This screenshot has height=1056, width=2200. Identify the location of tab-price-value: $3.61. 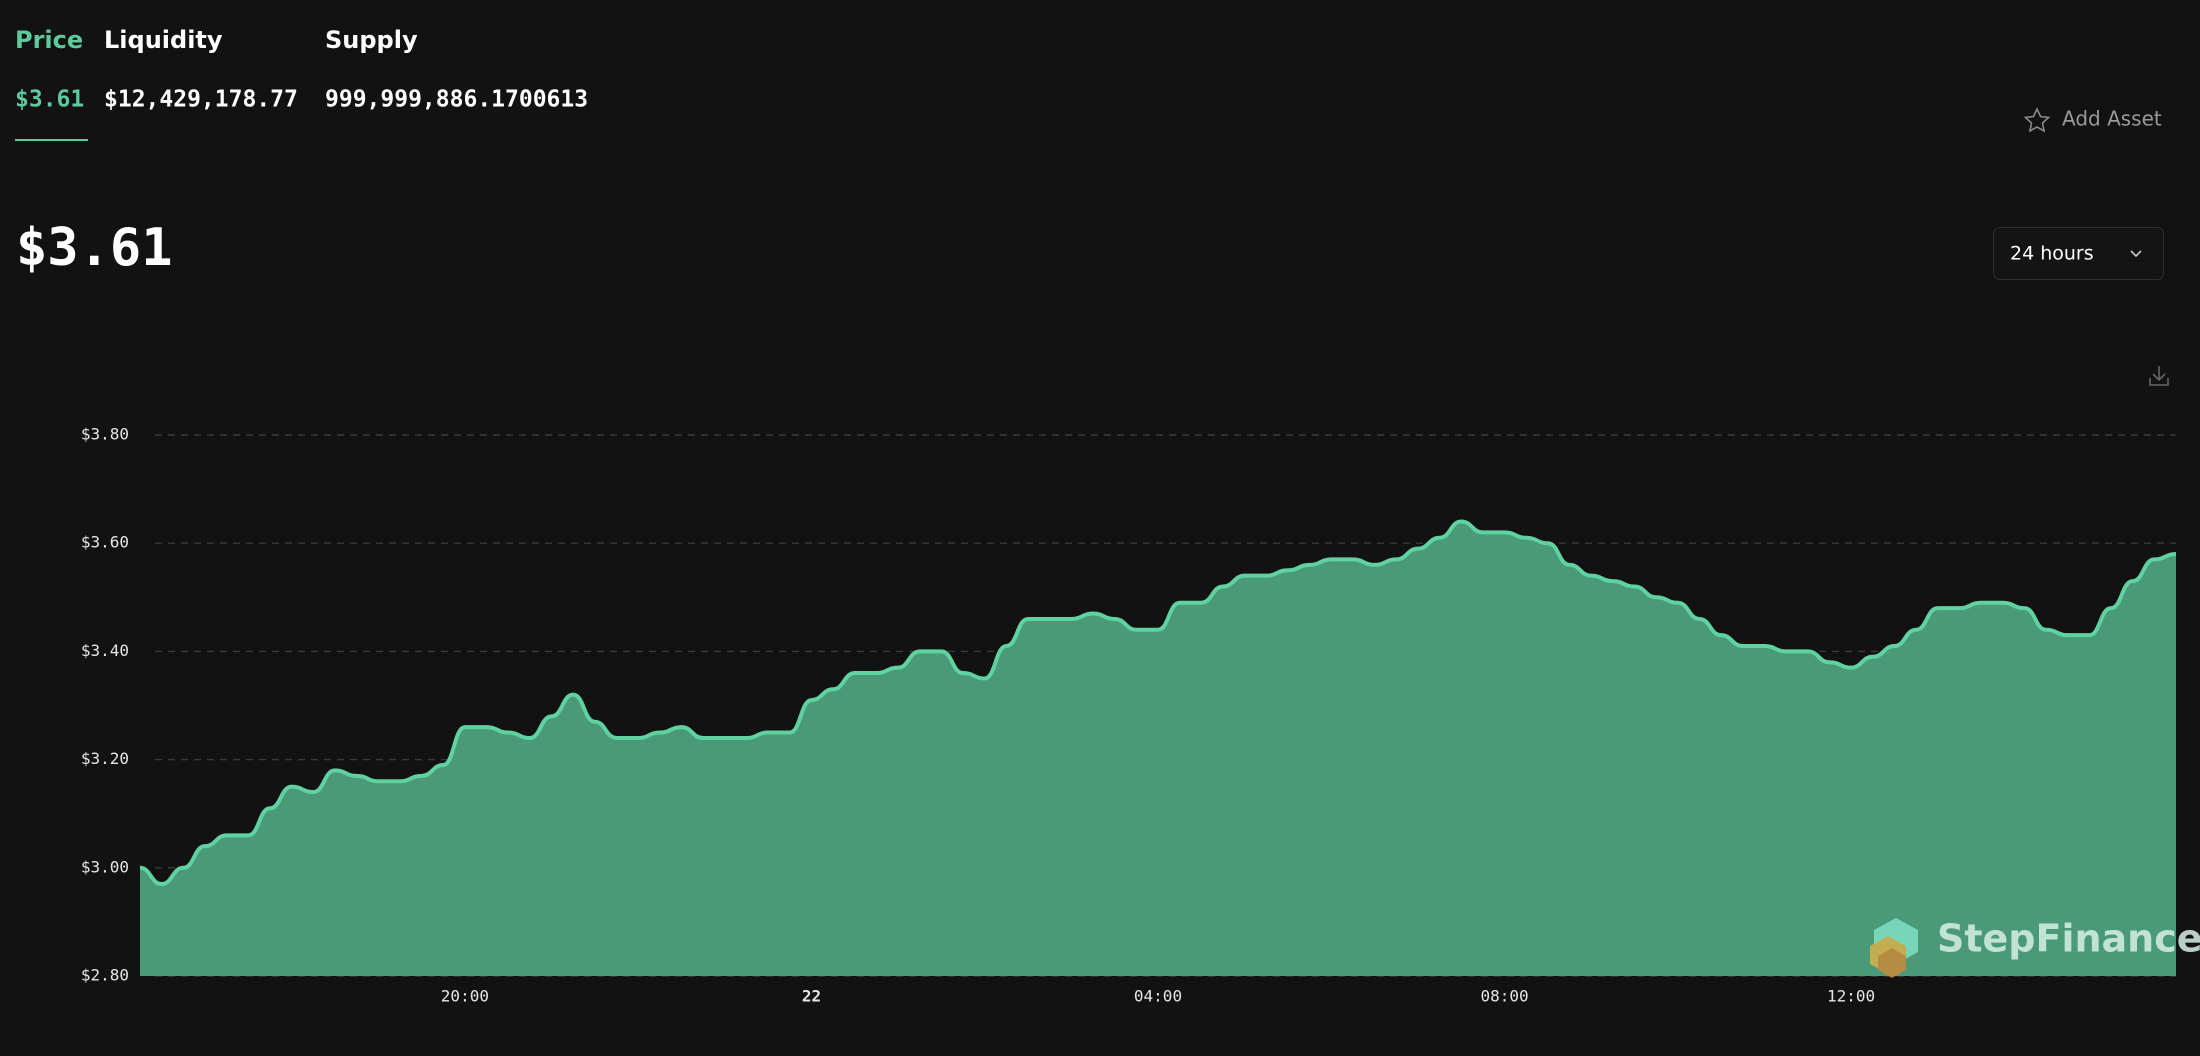
(49, 100).